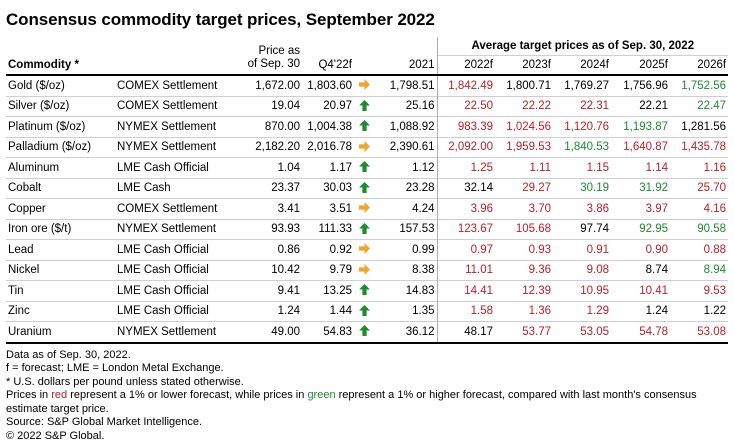  Describe the element at coordinates (640, 270) in the screenshot. I see `target-price-cell: 8.74` at that location.